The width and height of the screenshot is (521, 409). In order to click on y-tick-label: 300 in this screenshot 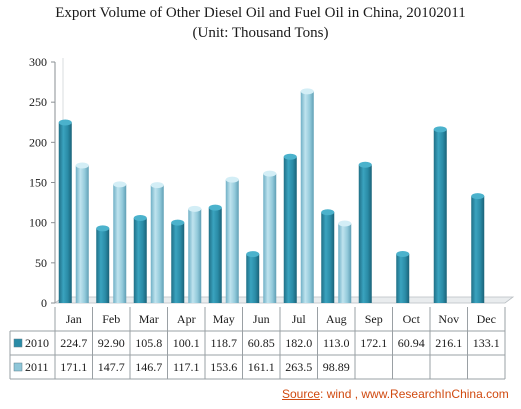, I will do `click(38, 62)`.